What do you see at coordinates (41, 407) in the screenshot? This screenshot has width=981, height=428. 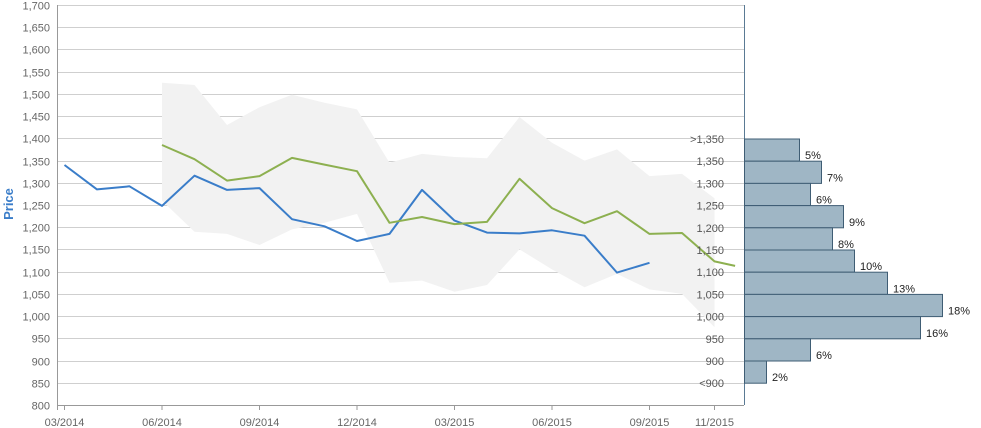 I see `y-tick-label: 800` at bounding box center [41, 407].